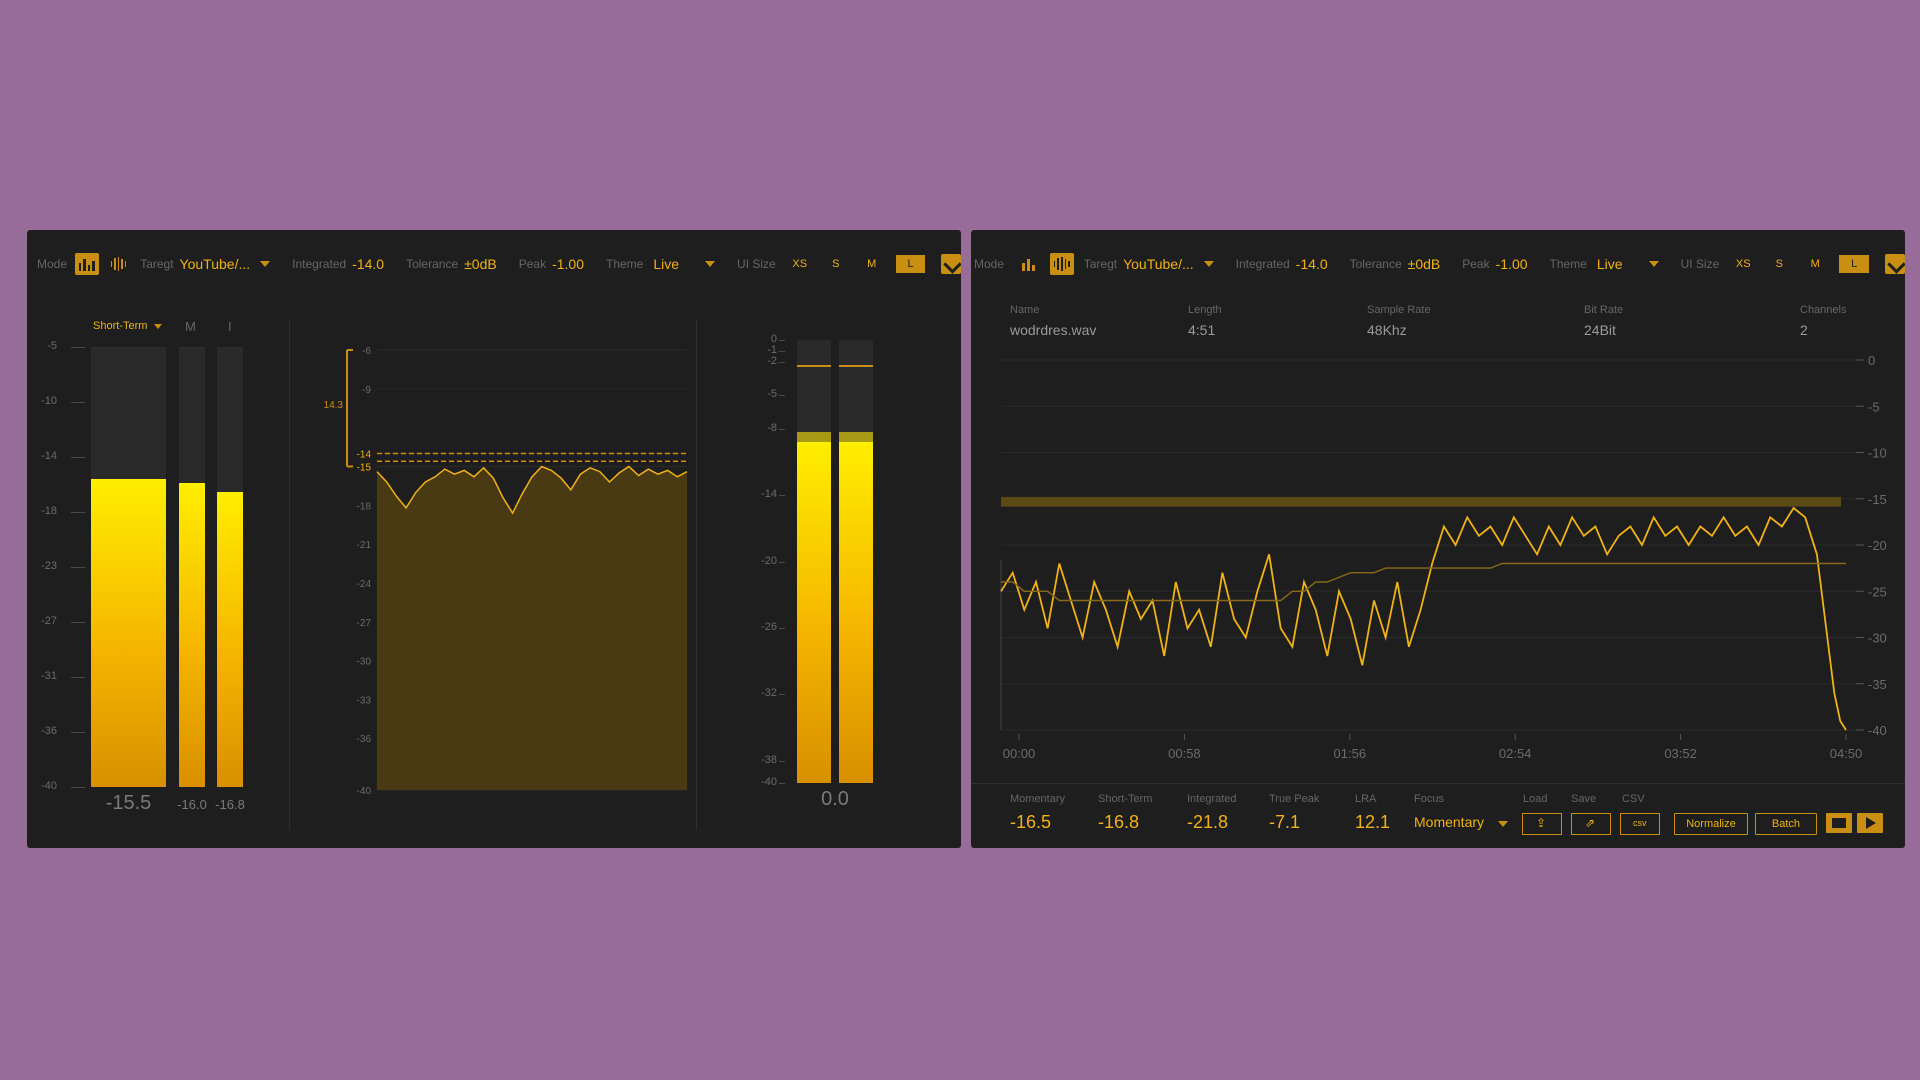 The height and width of the screenshot is (1080, 1920). I want to click on sample-rate-label: Sample Rate, so click(1399, 310).